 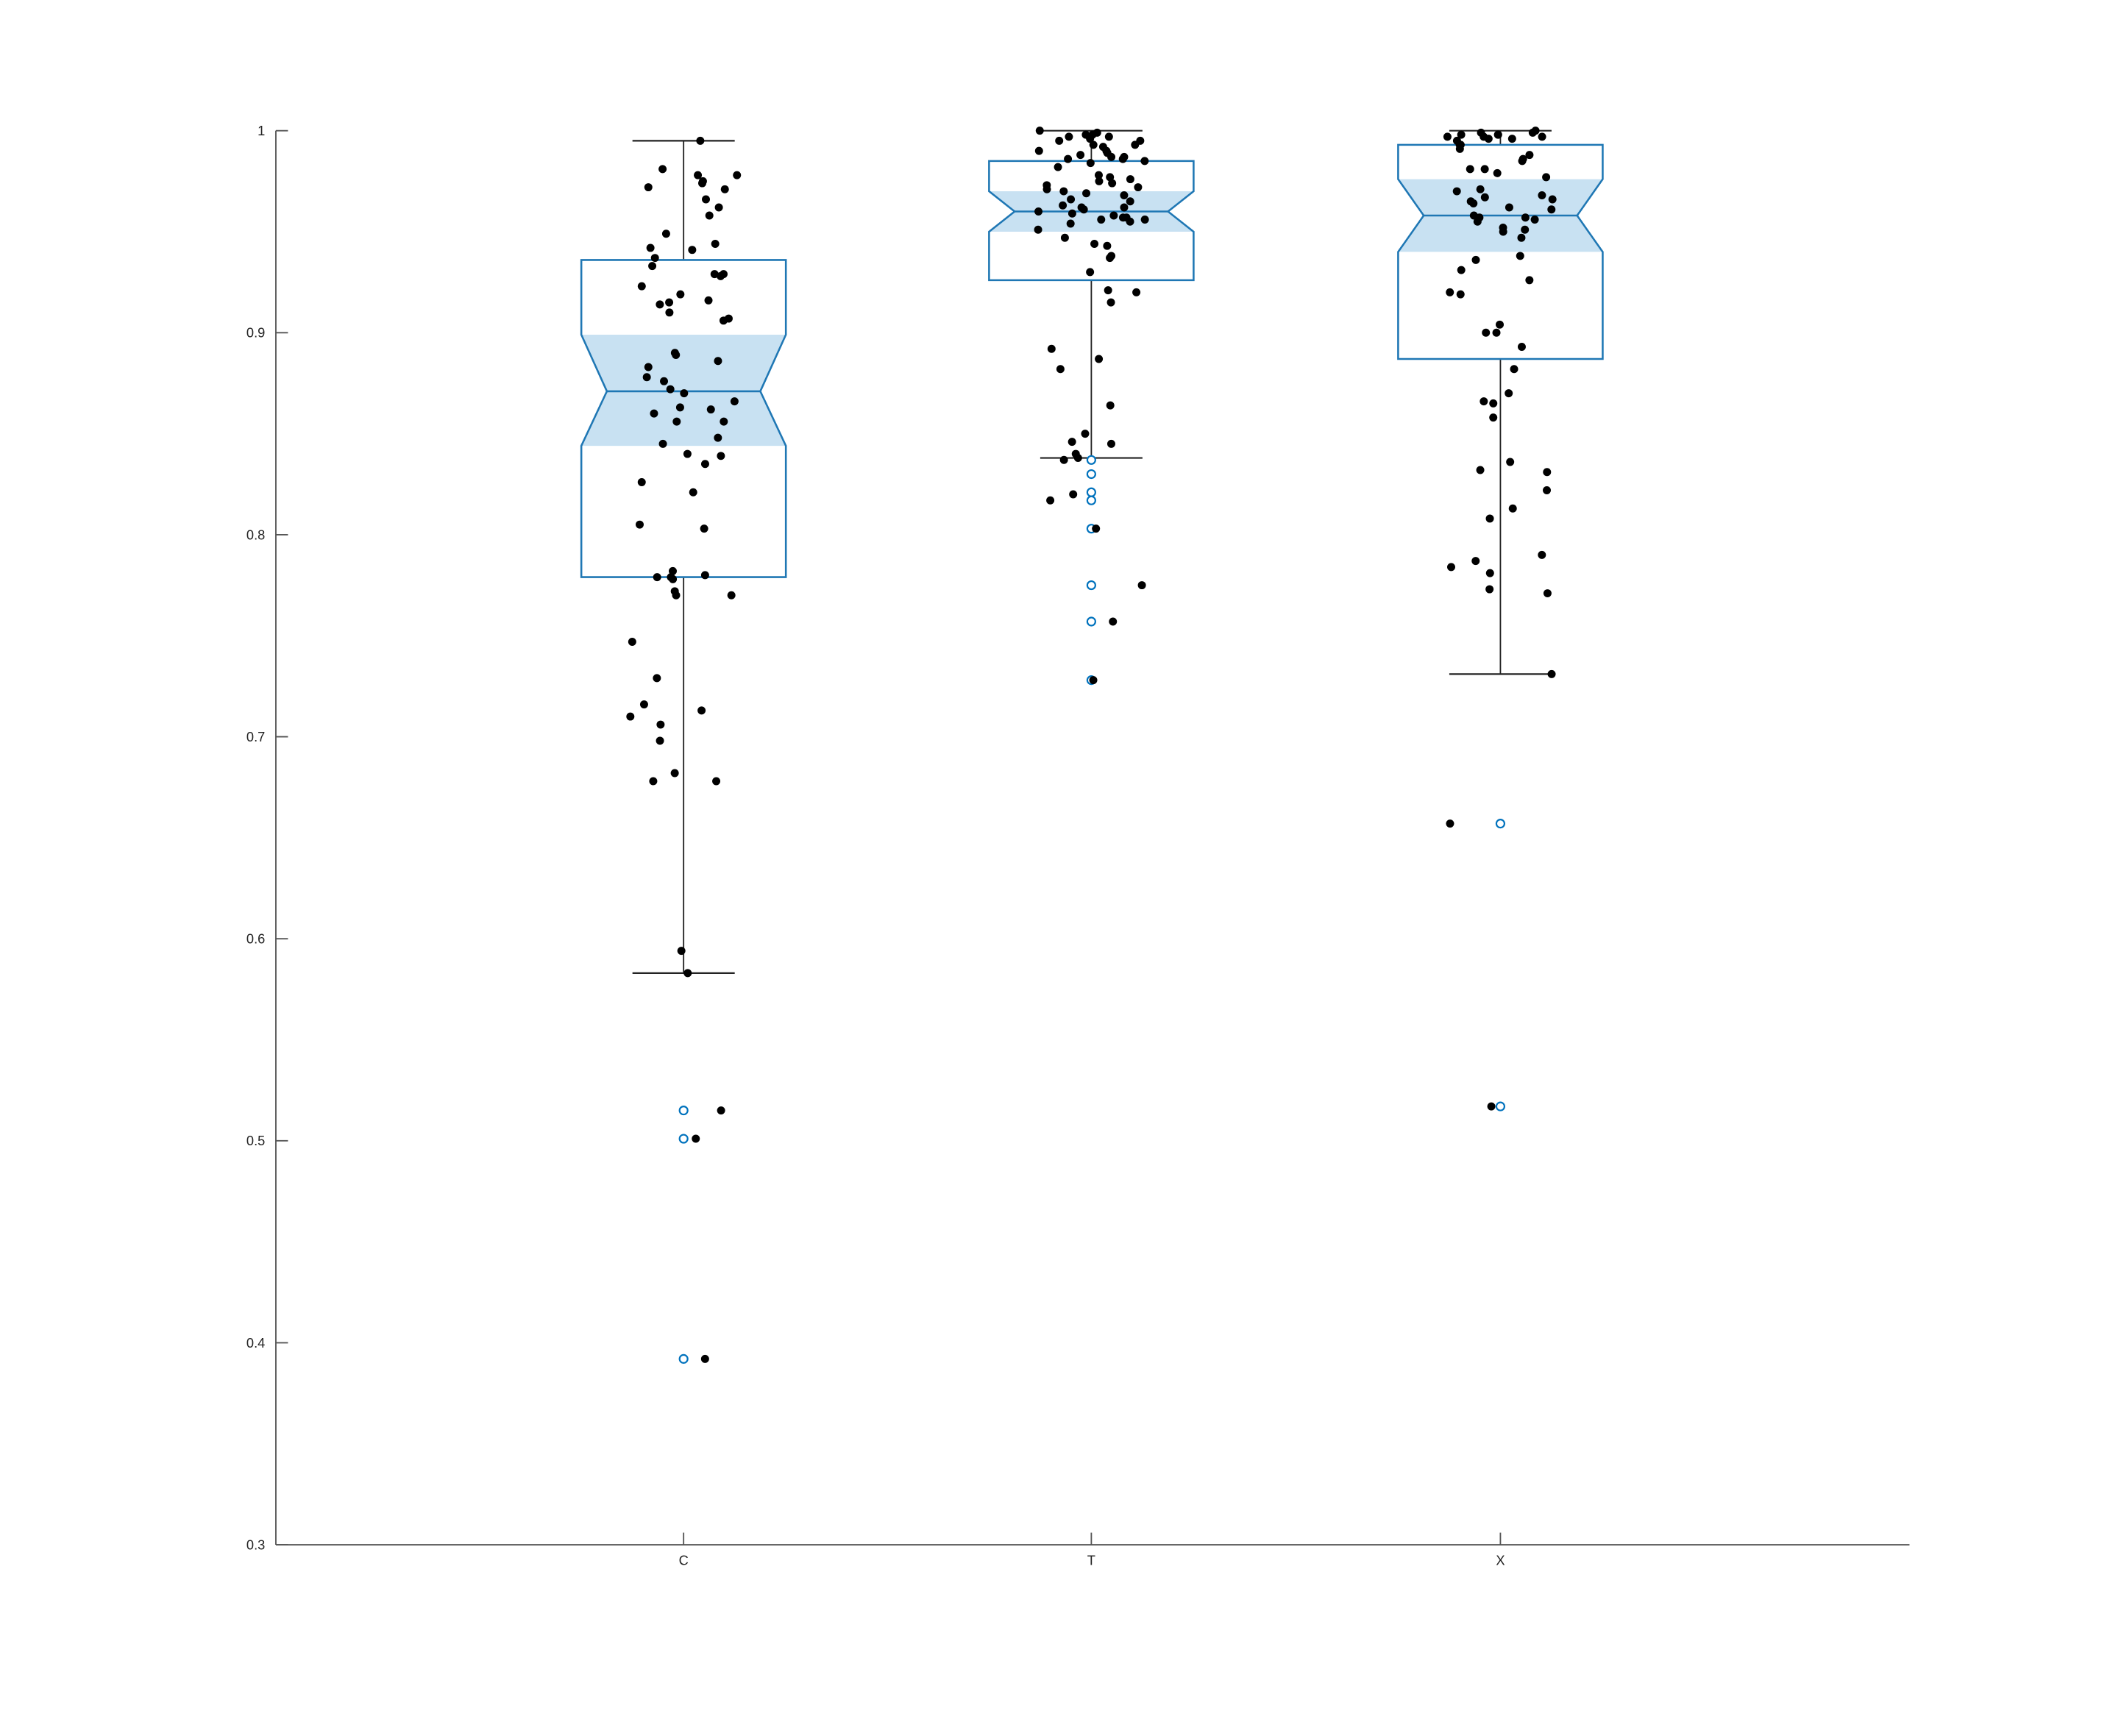 What do you see at coordinates (1500, 1560) in the screenshot?
I see `x-tick-label: X` at bounding box center [1500, 1560].